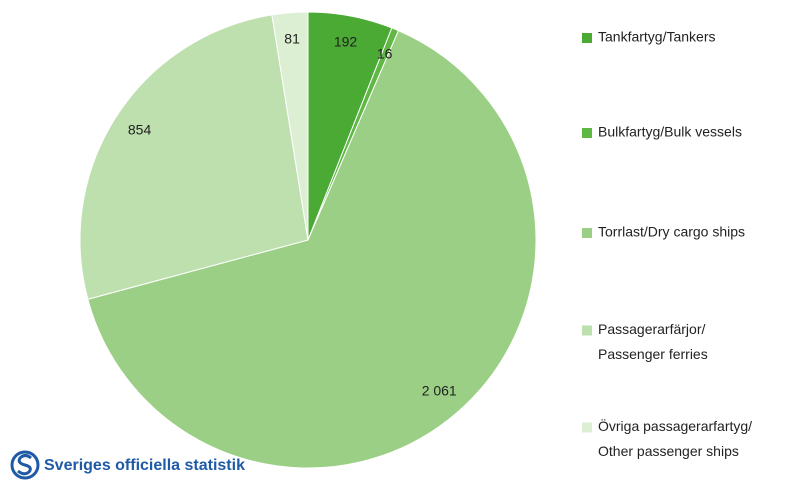  I want to click on legend-label: Övriga passagerarfartyg/, so click(675, 425).